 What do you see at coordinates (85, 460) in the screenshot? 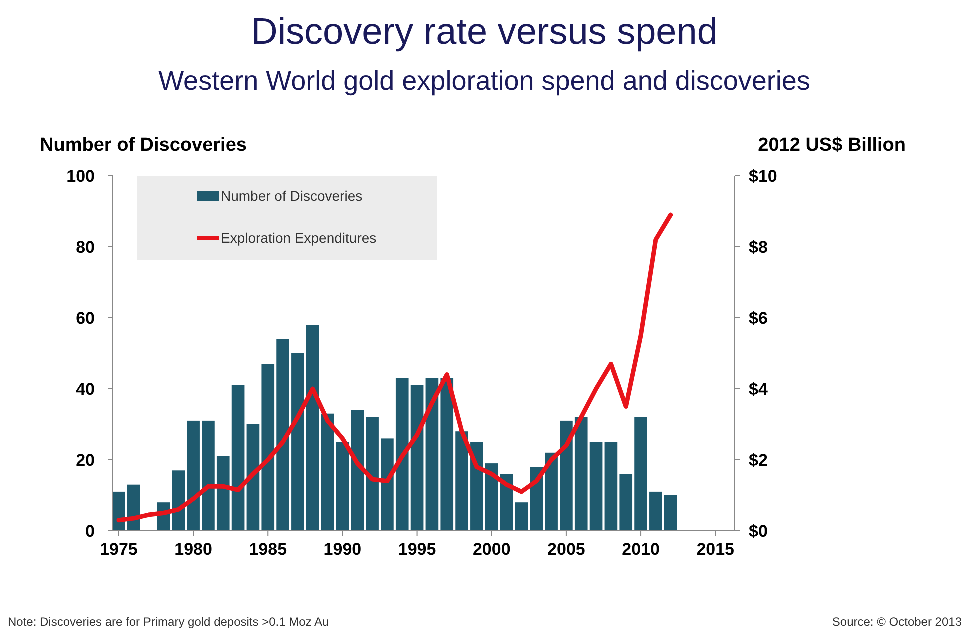
I see `y-tick-label: 20` at bounding box center [85, 460].